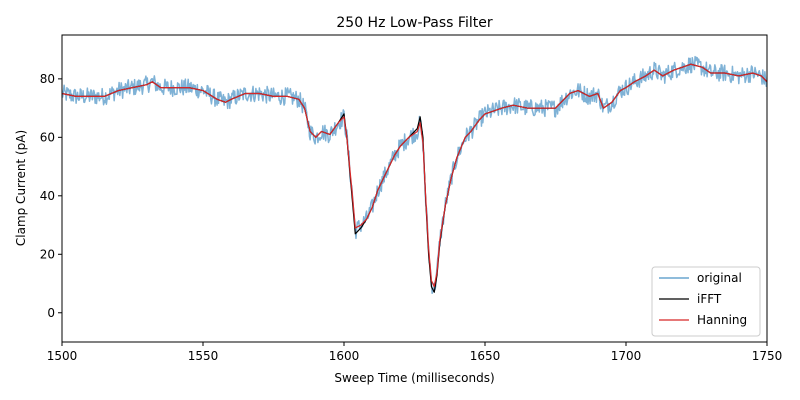 The height and width of the screenshot is (400, 800). What do you see at coordinates (485, 356) in the screenshot?
I see `x-tick-label: 1650` at bounding box center [485, 356].